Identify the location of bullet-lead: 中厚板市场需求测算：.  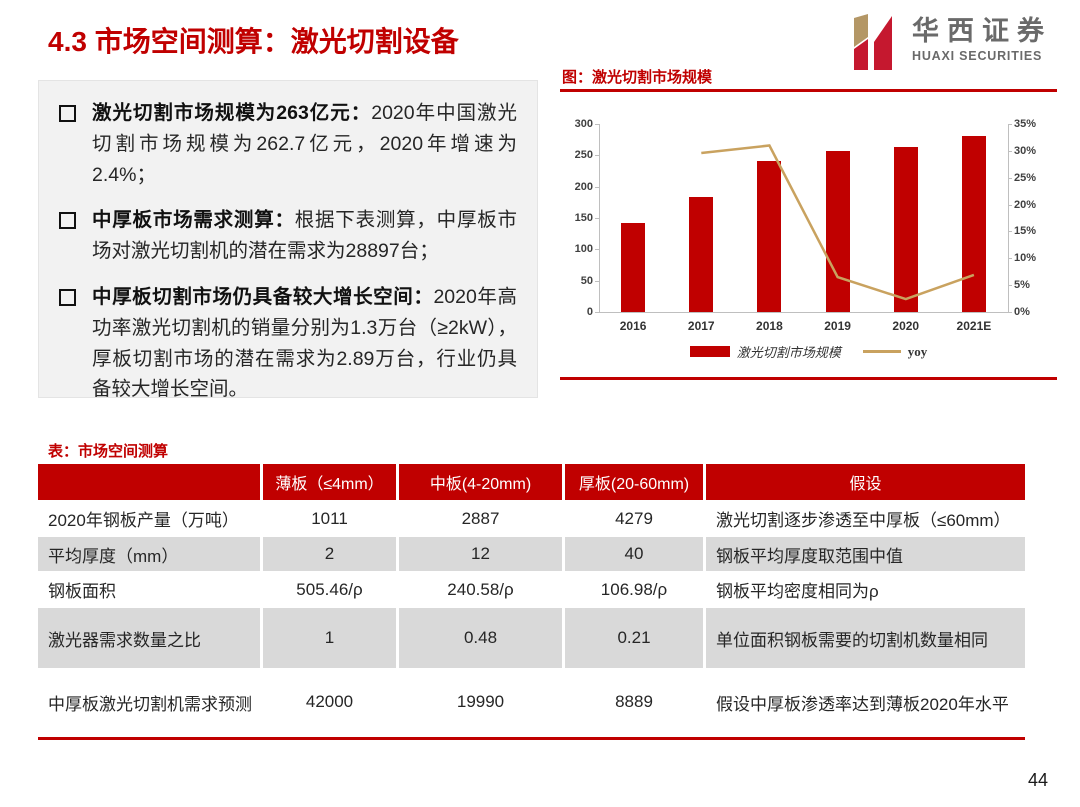
(193, 220).